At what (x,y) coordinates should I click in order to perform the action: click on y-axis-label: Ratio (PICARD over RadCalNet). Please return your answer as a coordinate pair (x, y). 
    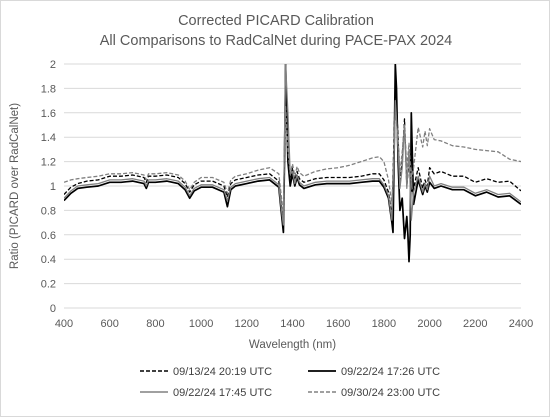
    Looking at the image, I should click on (15, 186).